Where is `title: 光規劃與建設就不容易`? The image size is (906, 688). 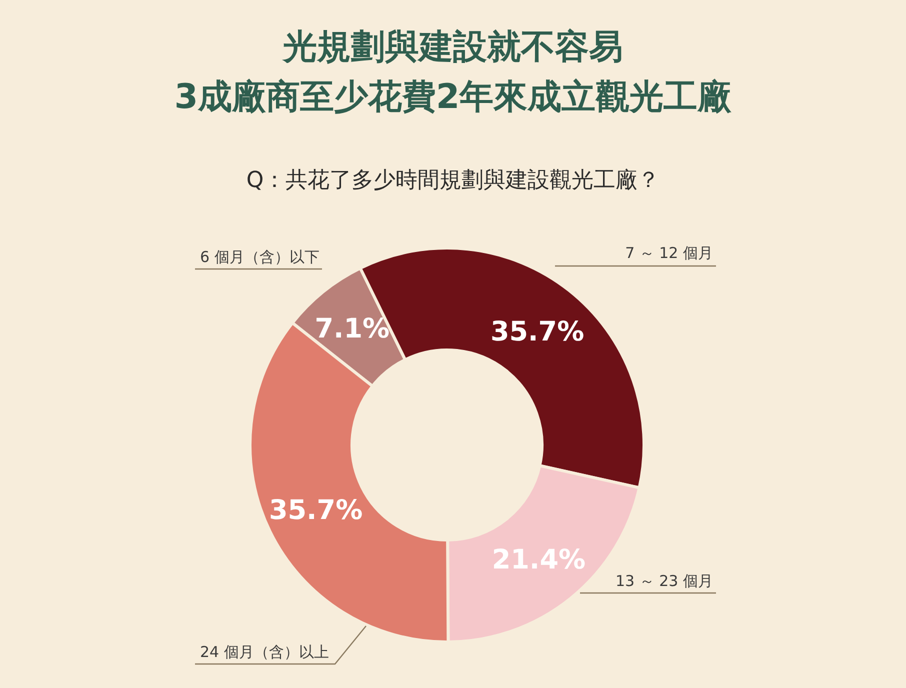 title: 光規劃與建設就不容易 is located at coordinates (453, 47).